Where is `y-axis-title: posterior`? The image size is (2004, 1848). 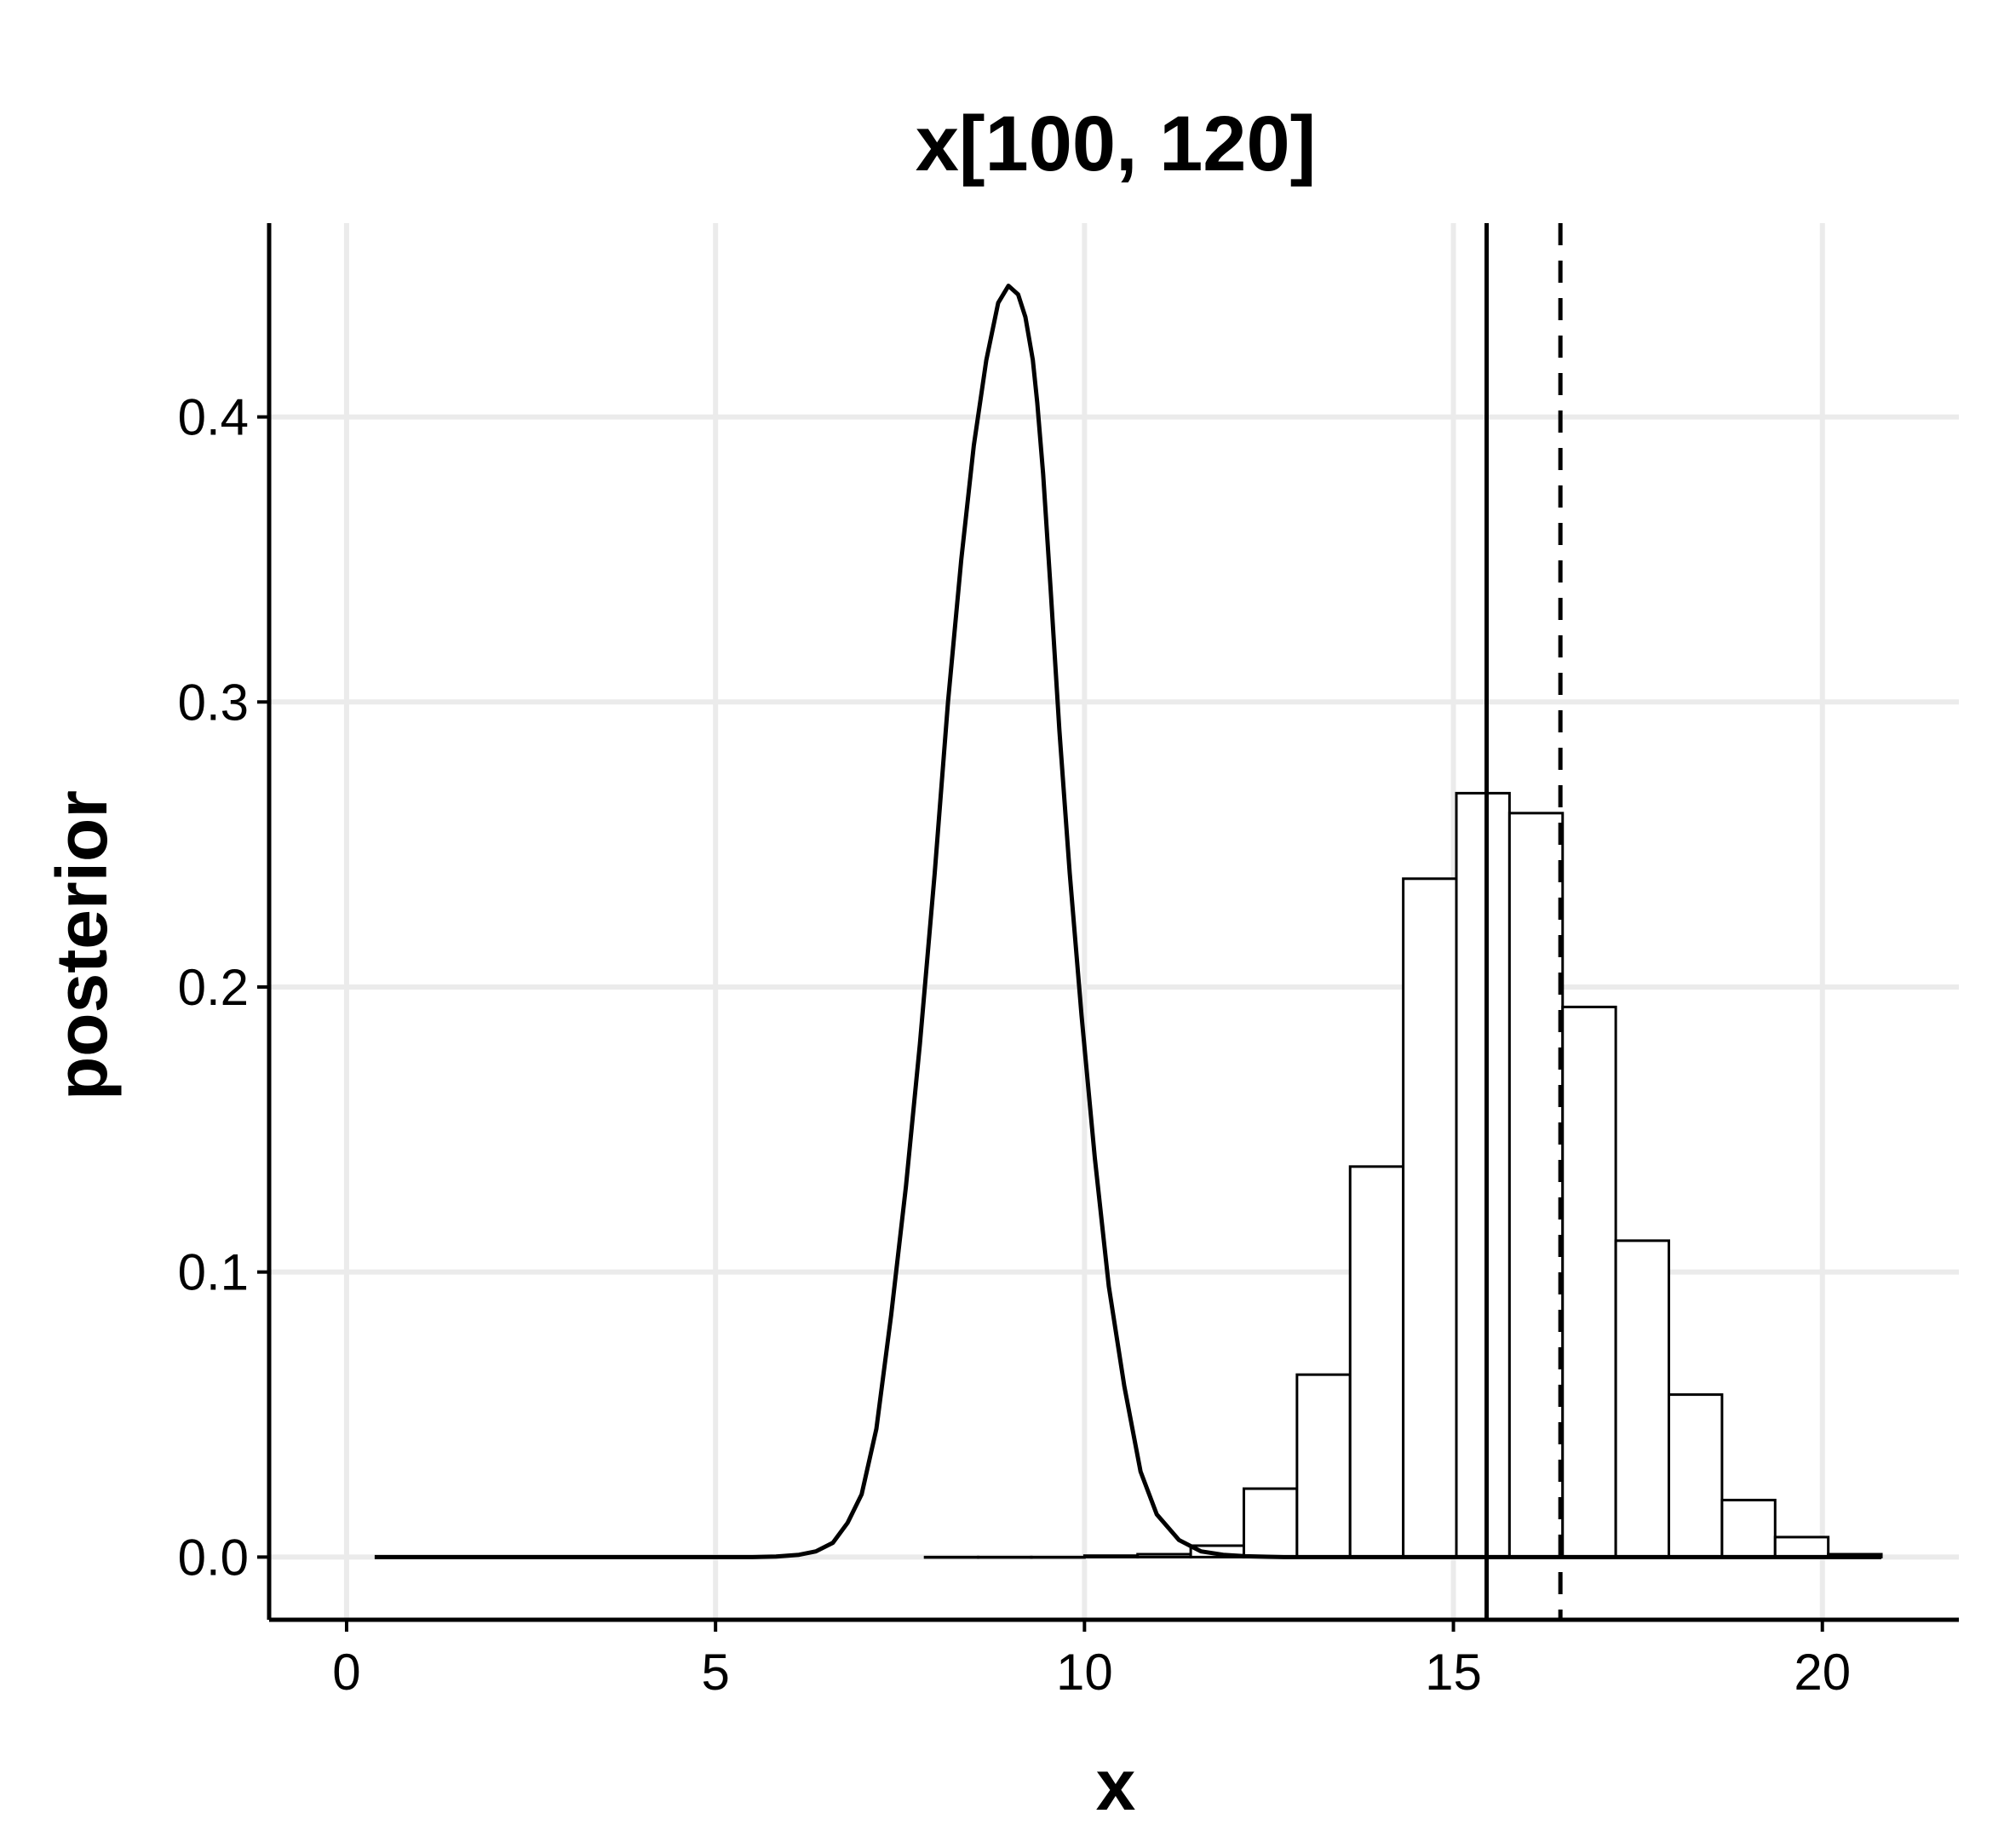
y-axis-title: posterior is located at coordinates (82, 945).